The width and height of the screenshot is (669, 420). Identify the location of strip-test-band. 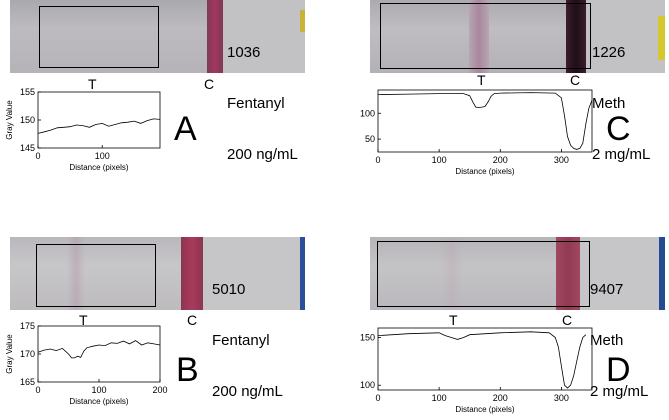
(479, 36).